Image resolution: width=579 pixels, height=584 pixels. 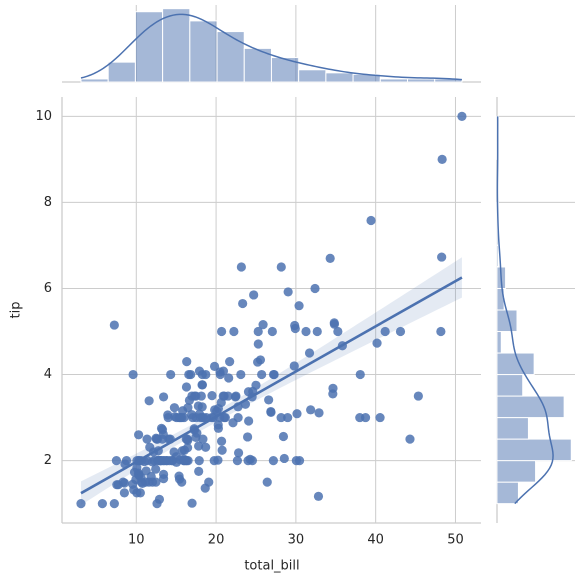 I want to click on y-tick-label: 8, so click(x=48, y=202).